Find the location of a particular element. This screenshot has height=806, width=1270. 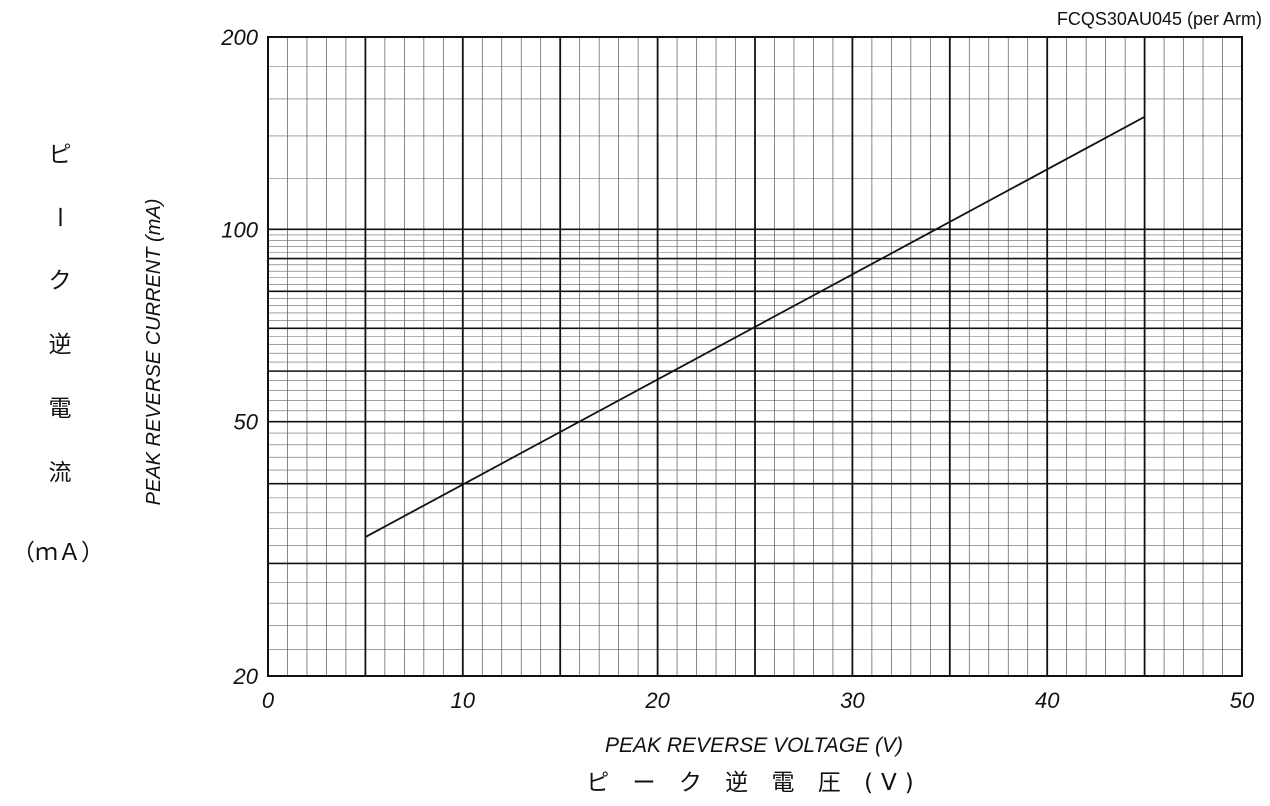

y-axis-label-jp: ピ ー ク 逆 電 流 （ｍＡ） is located at coordinates (58, 354).